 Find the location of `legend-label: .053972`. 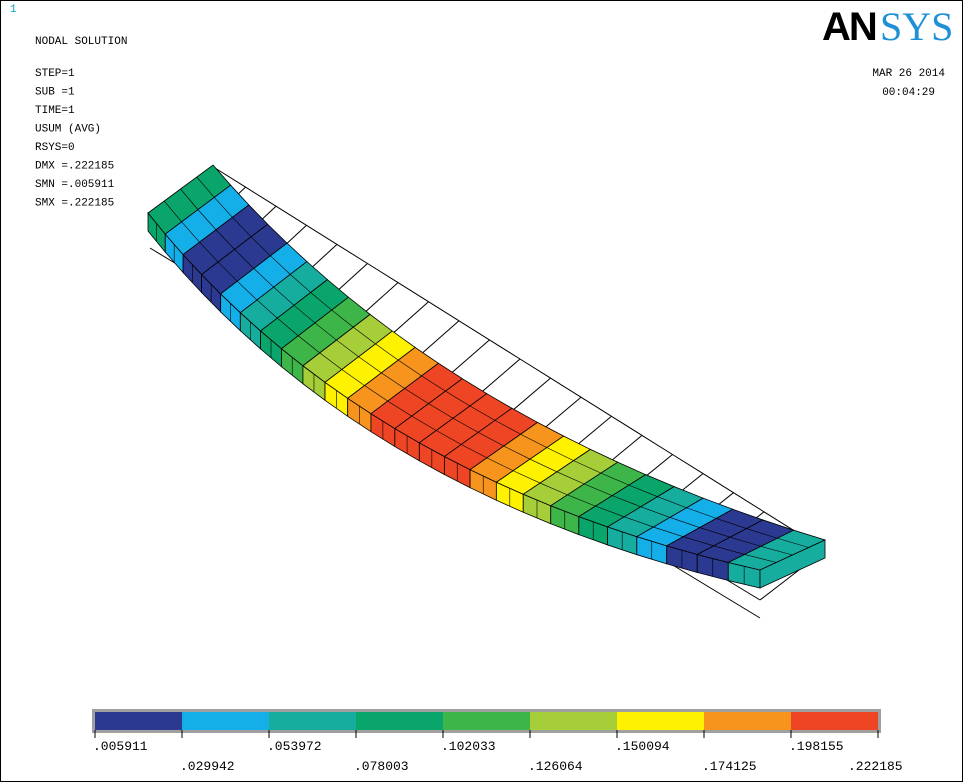

legend-label: .053972 is located at coordinates (294, 746).